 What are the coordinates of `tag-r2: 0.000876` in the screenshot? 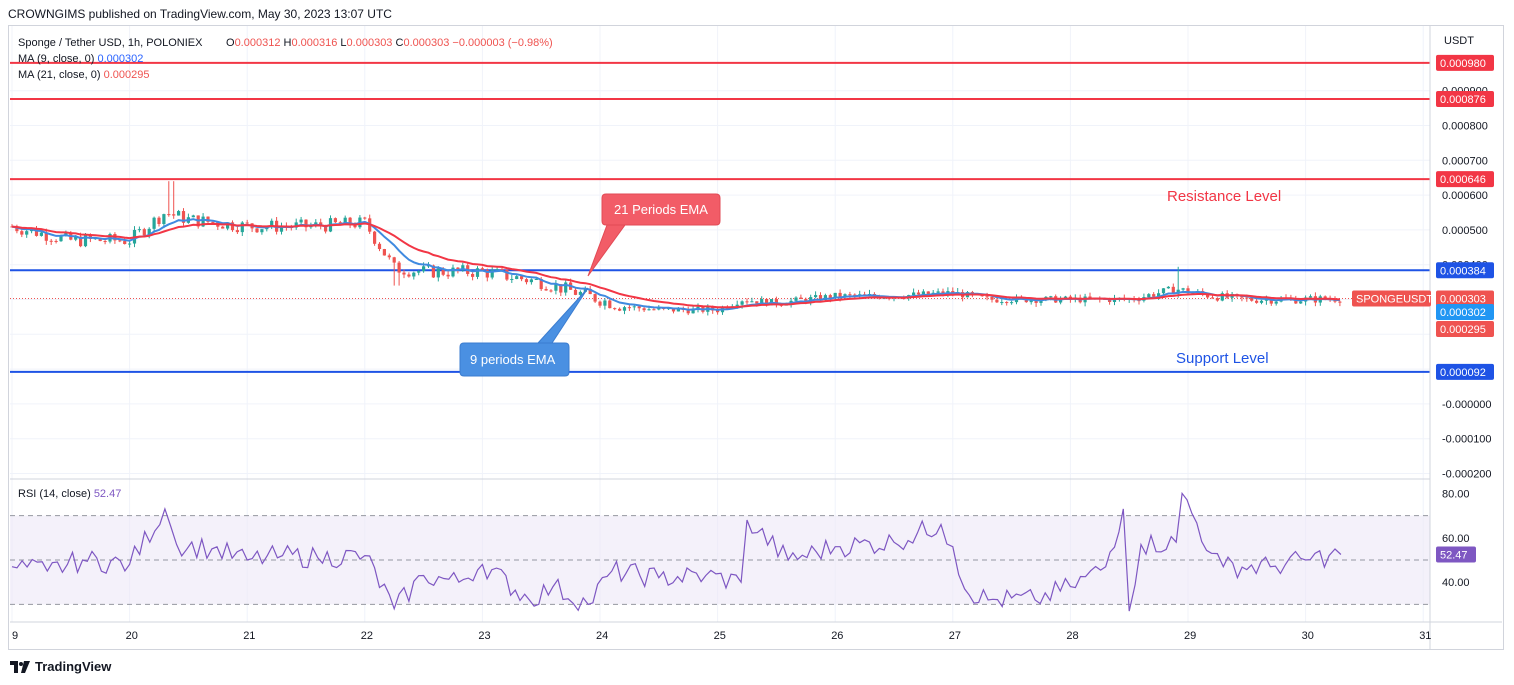 It's located at (1463, 100).